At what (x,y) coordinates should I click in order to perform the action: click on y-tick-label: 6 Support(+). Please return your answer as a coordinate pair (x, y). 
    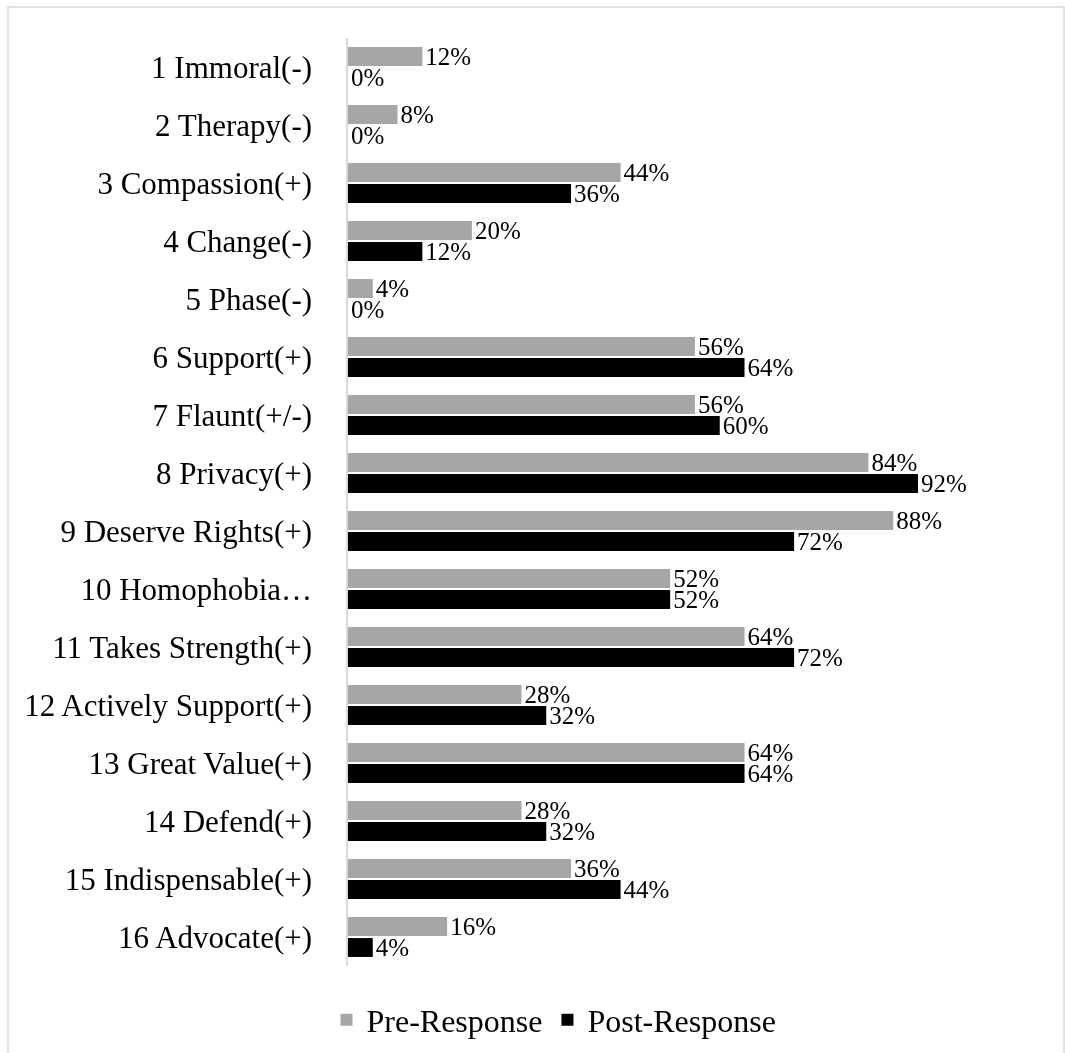
    Looking at the image, I should click on (232, 357).